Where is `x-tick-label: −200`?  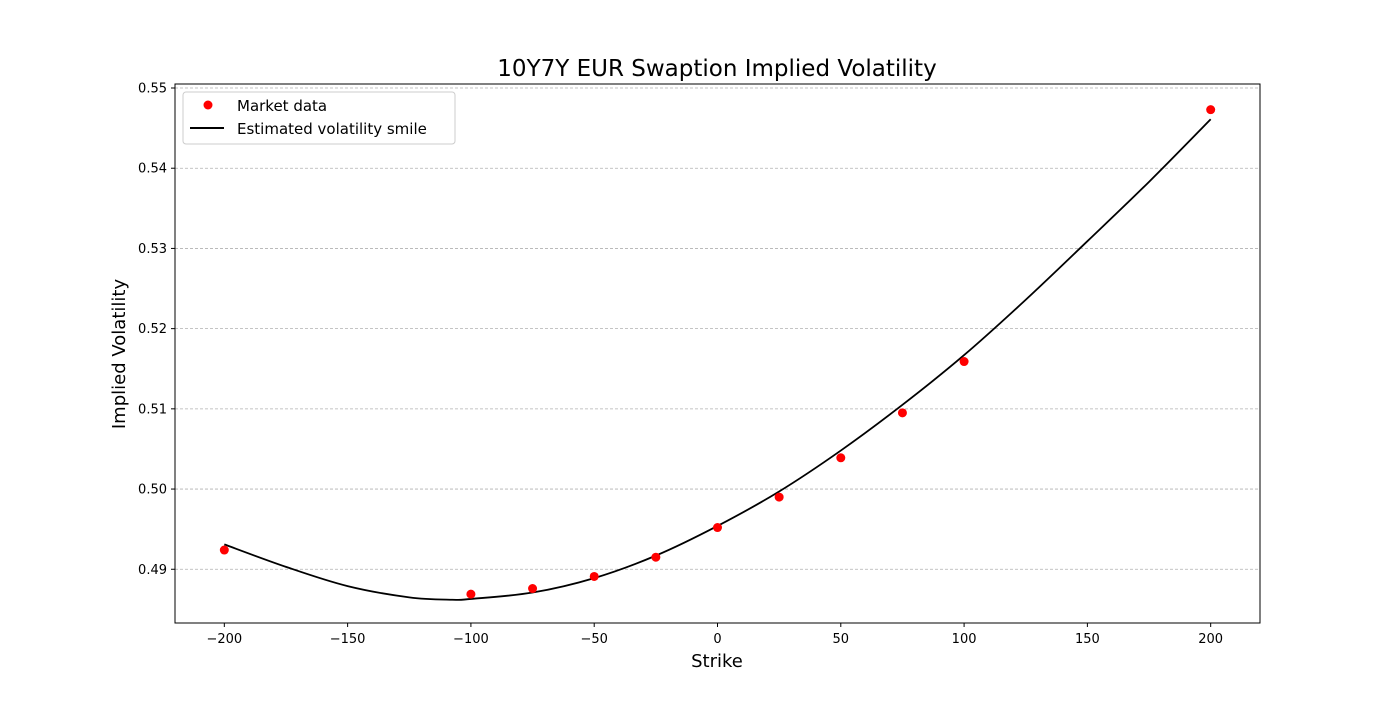 x-tick-label: −200 is located at coordinates (224, 639).